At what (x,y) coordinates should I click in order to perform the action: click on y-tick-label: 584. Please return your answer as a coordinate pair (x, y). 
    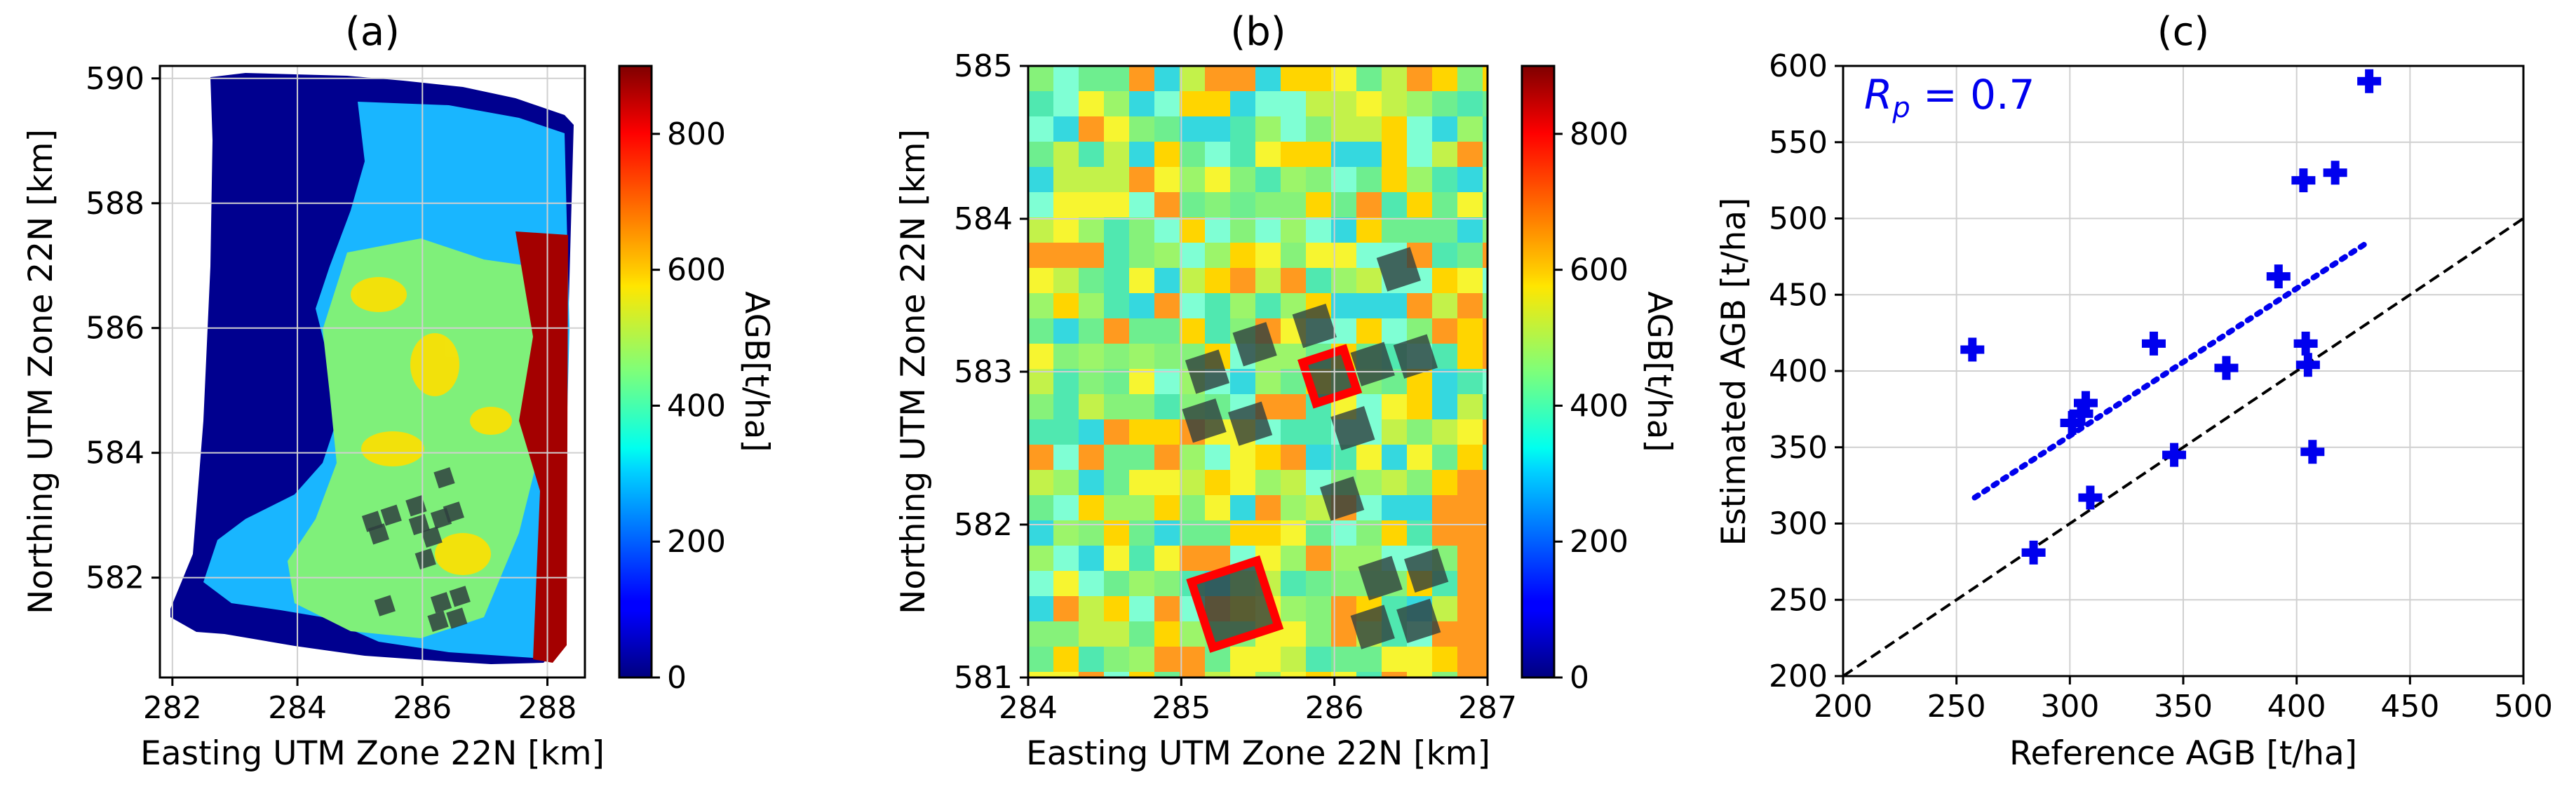
    Looking at the image, I should click on (115, 453).